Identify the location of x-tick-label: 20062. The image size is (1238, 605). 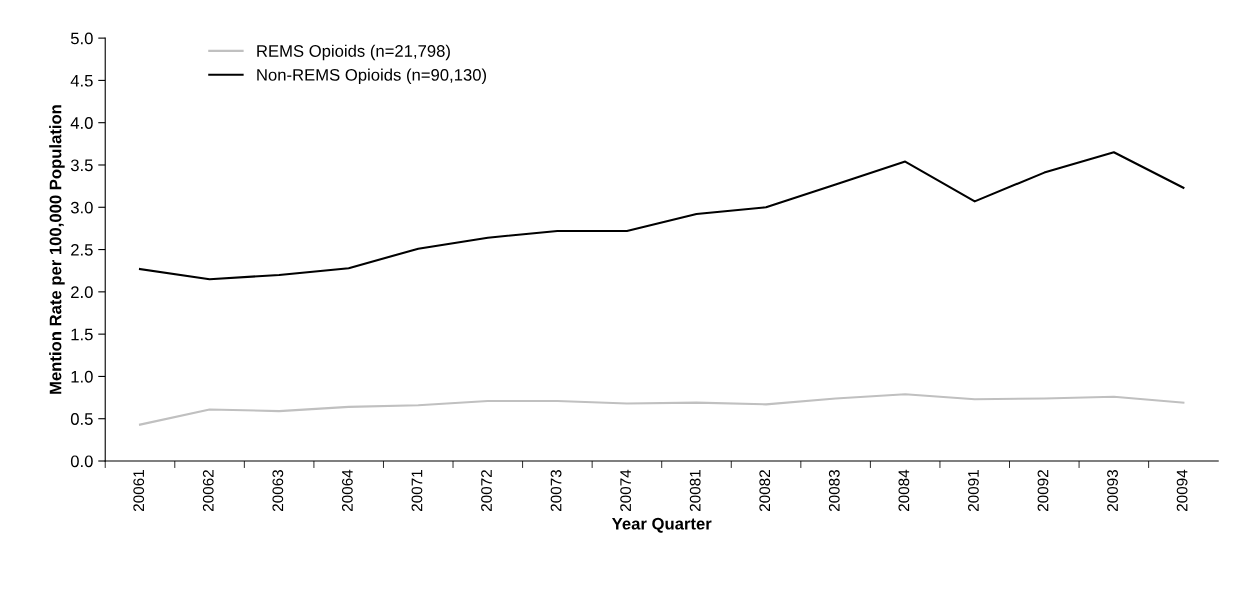
(208, 491).